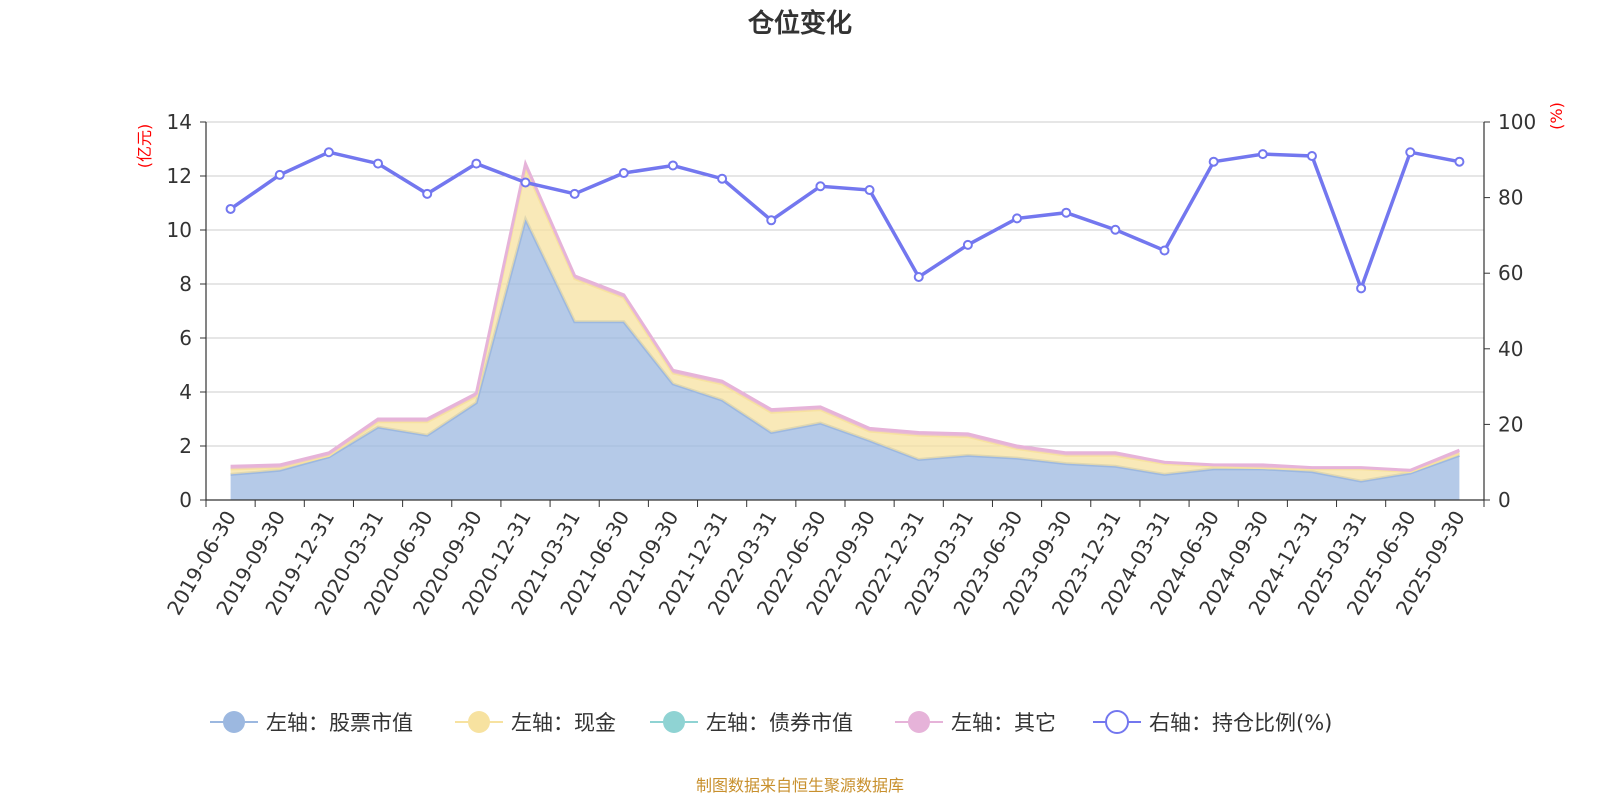 Image resolution: width=1600 pixels, height=800 pixels. Describe the element at coordinates (185, 392) in the screenshot. I see `left-tick-label: 4` at that location.